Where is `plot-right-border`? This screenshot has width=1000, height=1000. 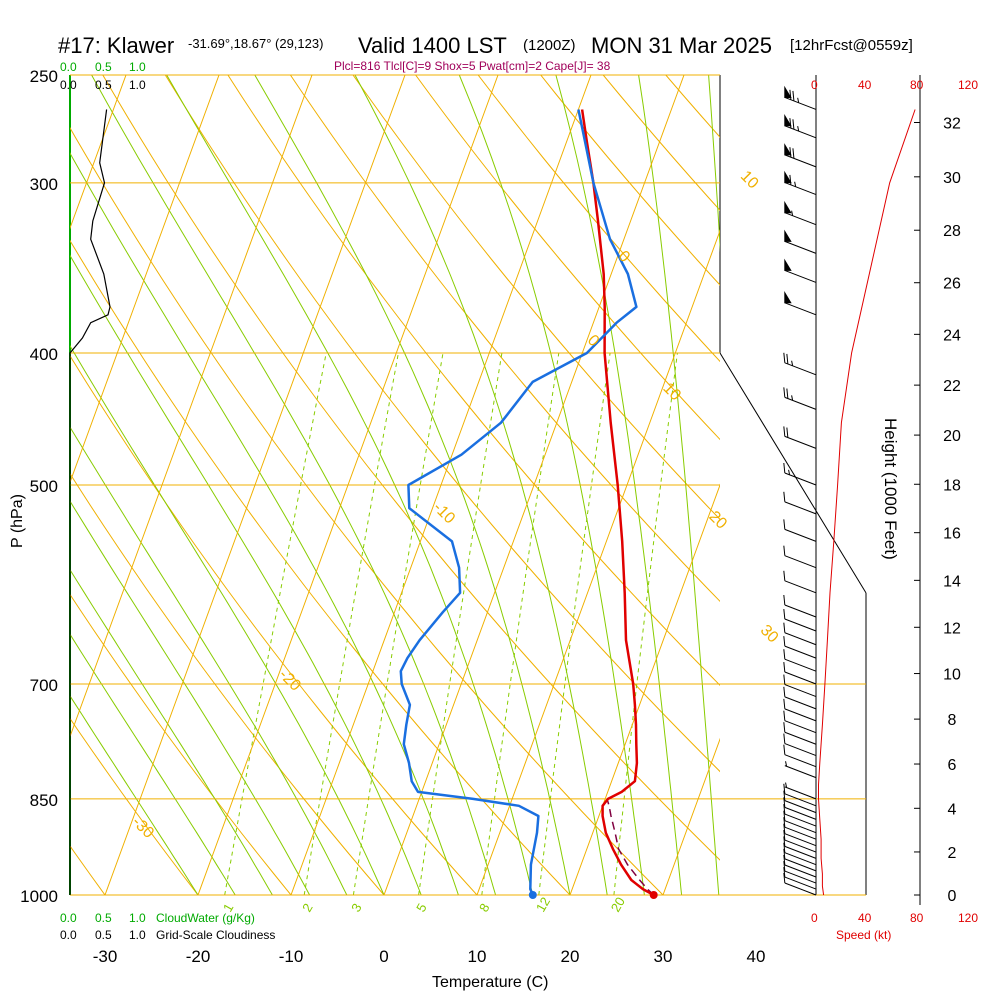
plot-right-border is located at coordinates (793, 473).